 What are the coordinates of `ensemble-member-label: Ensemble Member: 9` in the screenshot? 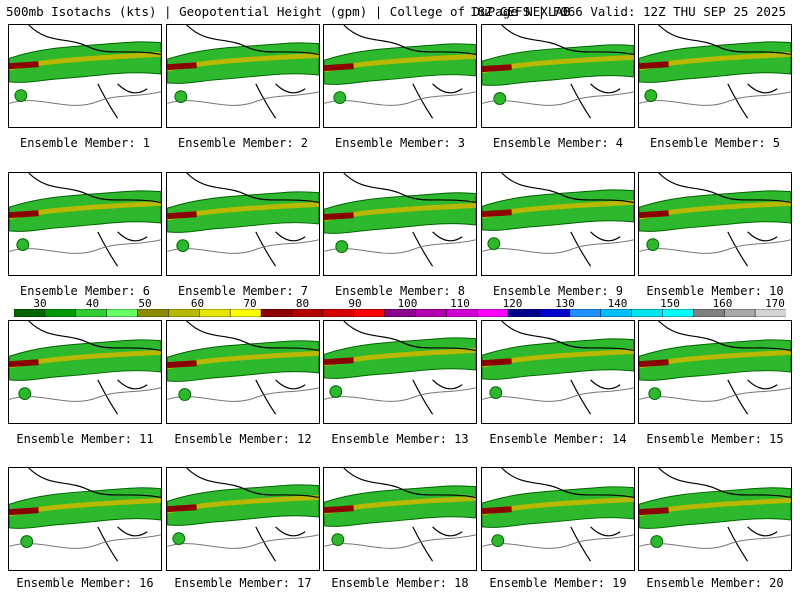 It's located at (558, 291).